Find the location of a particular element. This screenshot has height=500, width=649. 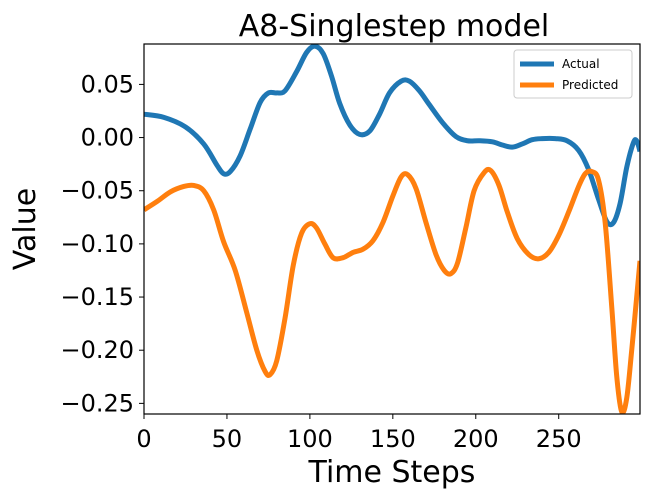

legend-label-actual: Actual is located at coordinates (581, 64).